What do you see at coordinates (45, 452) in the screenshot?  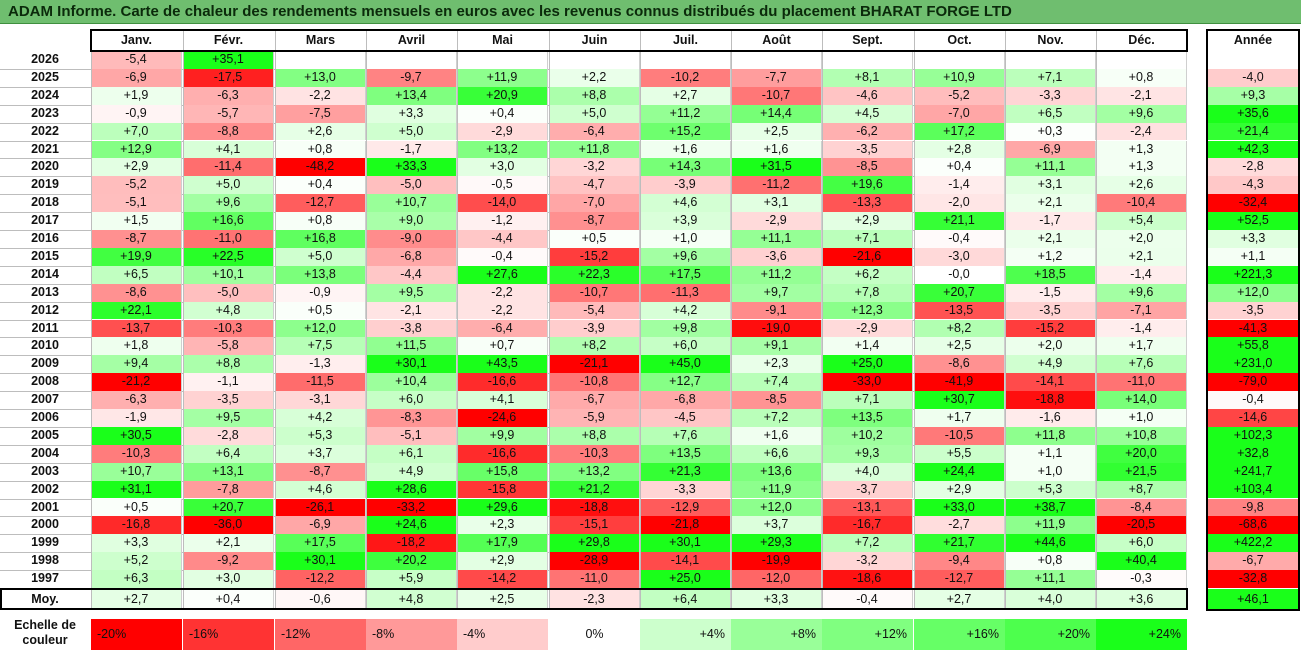 I see `year-label: 2004` at bounding box center [45, 452].